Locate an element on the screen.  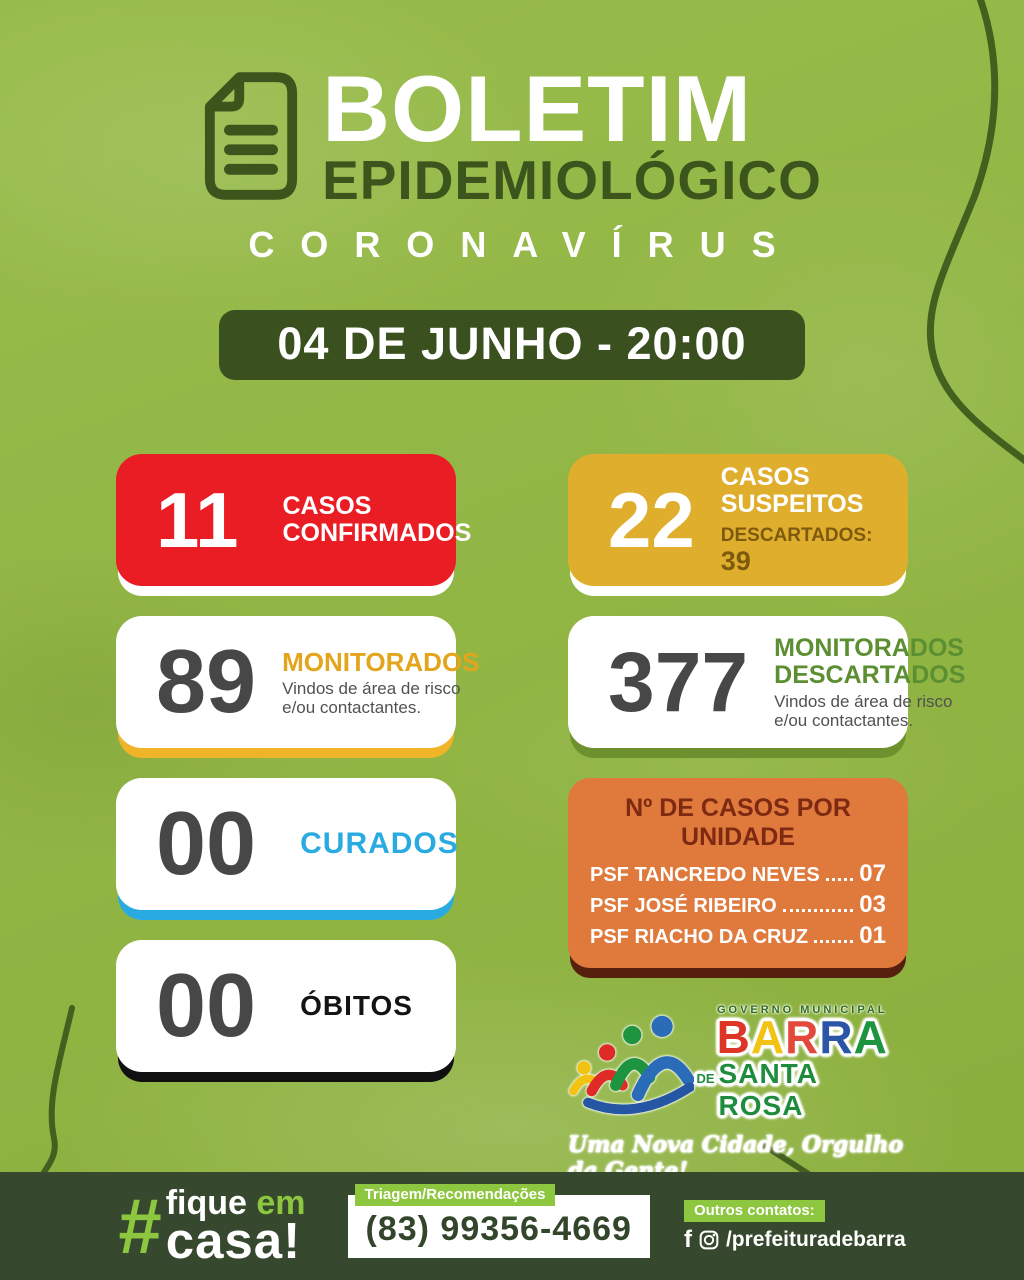
unit-row: PSF RIACHO DA CRUZ 01 is located at coordinates (738, 936).